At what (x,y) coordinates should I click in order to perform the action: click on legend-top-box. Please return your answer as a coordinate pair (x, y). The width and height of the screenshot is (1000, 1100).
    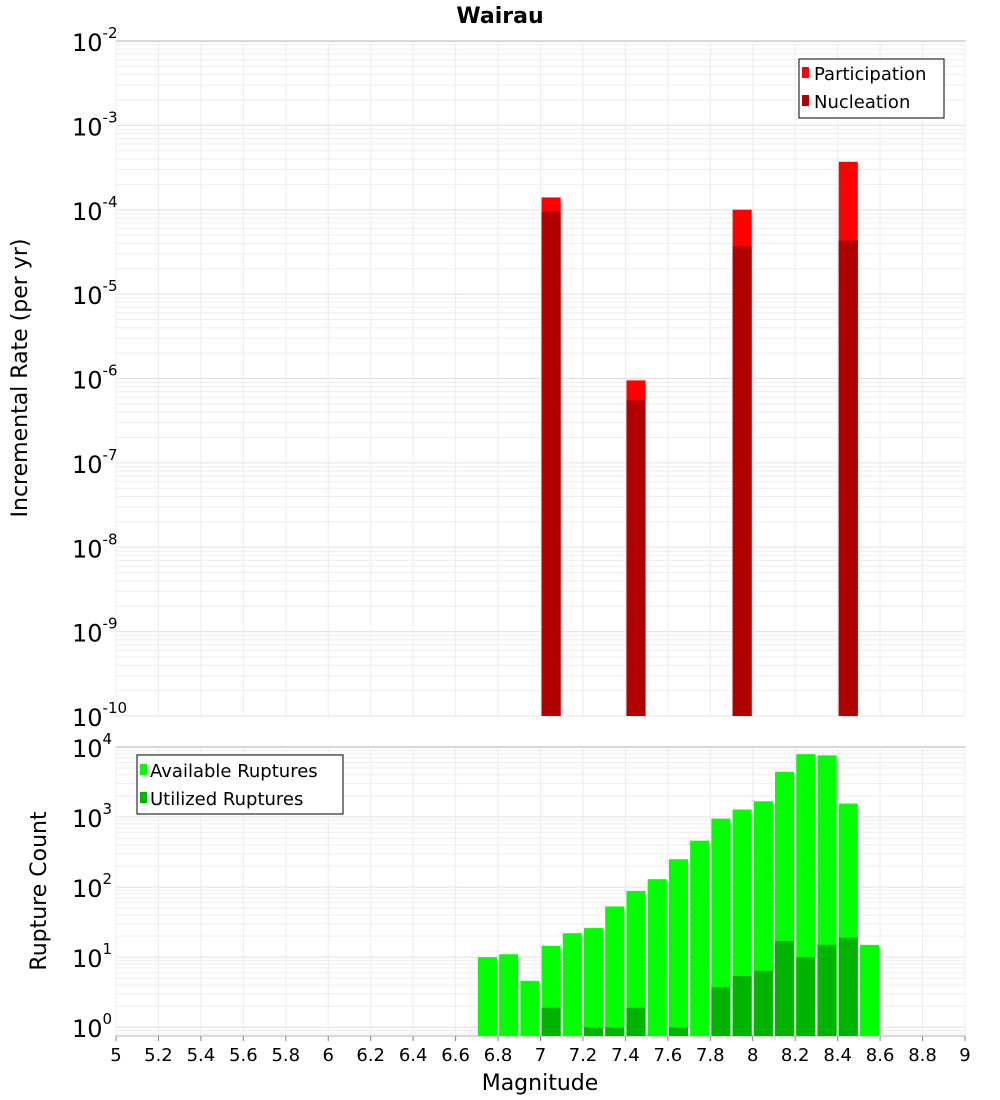
    Looking at the image, I should click on (871, 88).